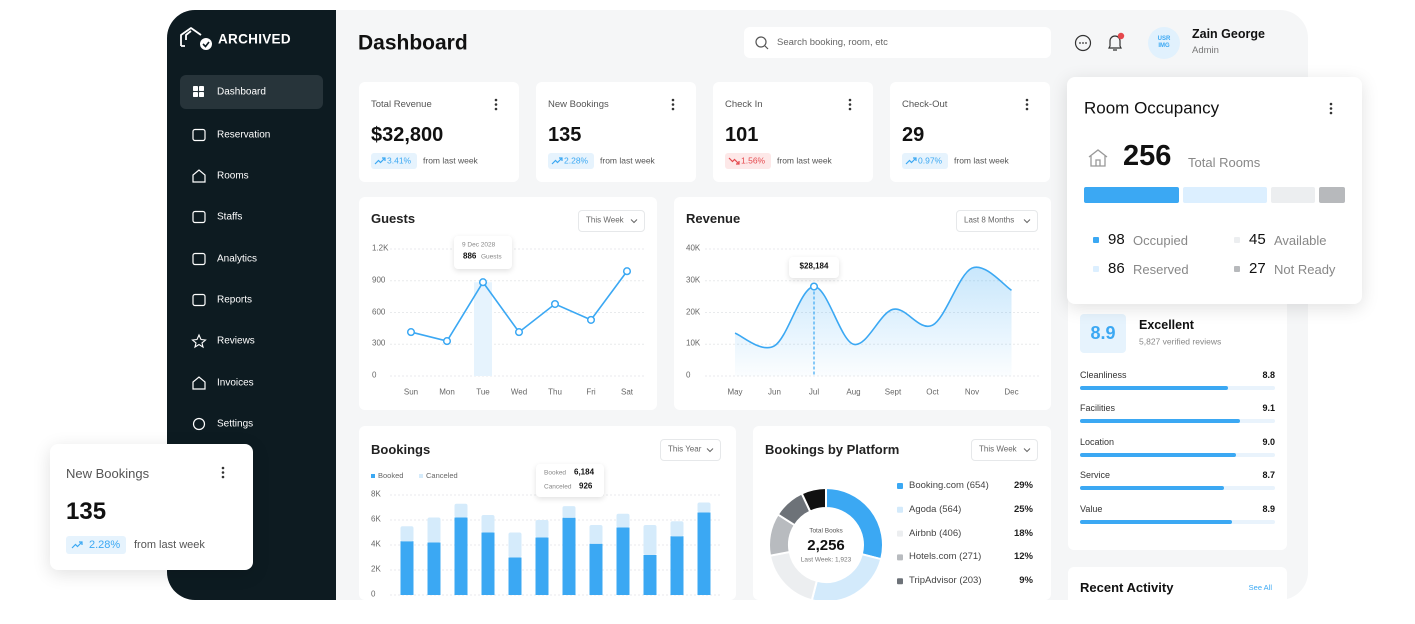 This screenshot has width=1415, height=624. I want to click on x-tick-label: May, so click(735, 392).